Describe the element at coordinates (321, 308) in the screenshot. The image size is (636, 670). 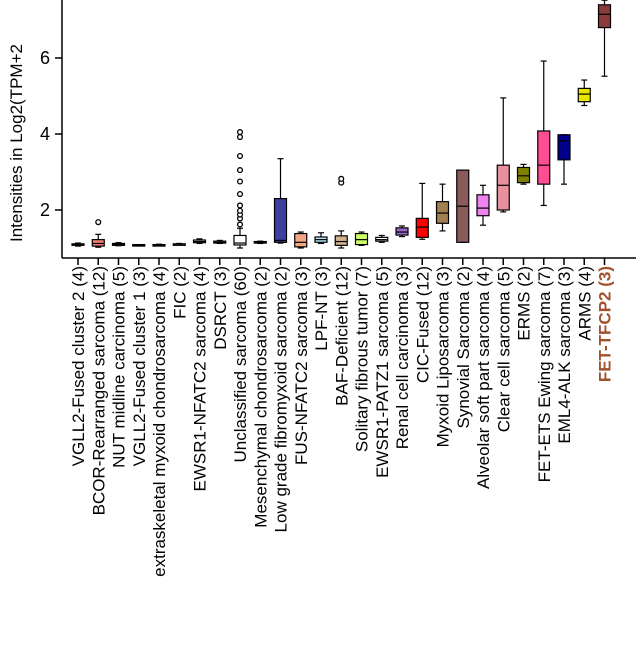
I see `category-label: LPF-NT (3)` at that location.